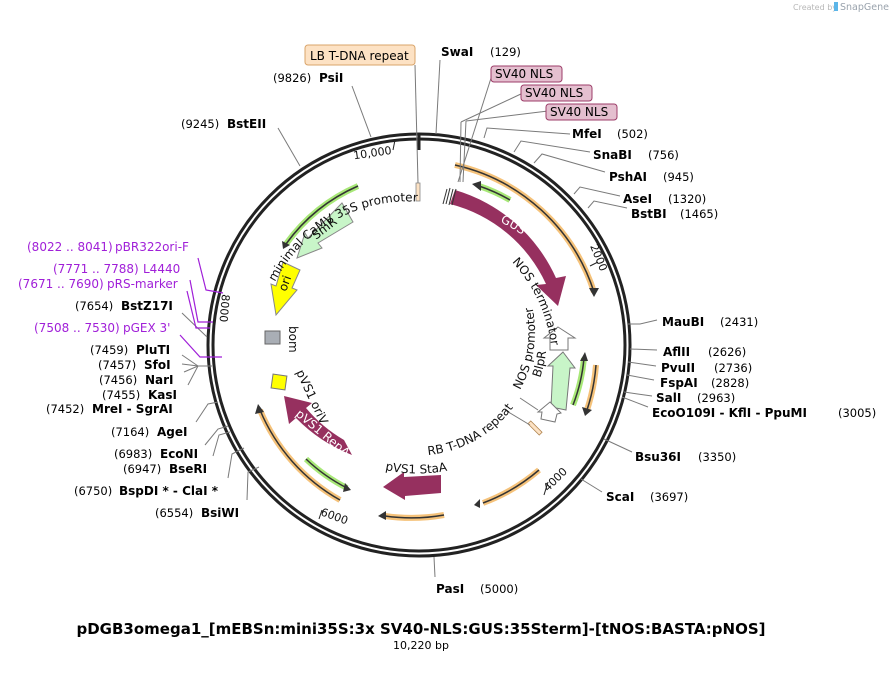 The height and width of the screenshot is (687, 891). What do you see at coordinates (77, 328) in the screenshot?
I see `svg-text: (7508 .. 7530)` at bounding box center [77, 328].